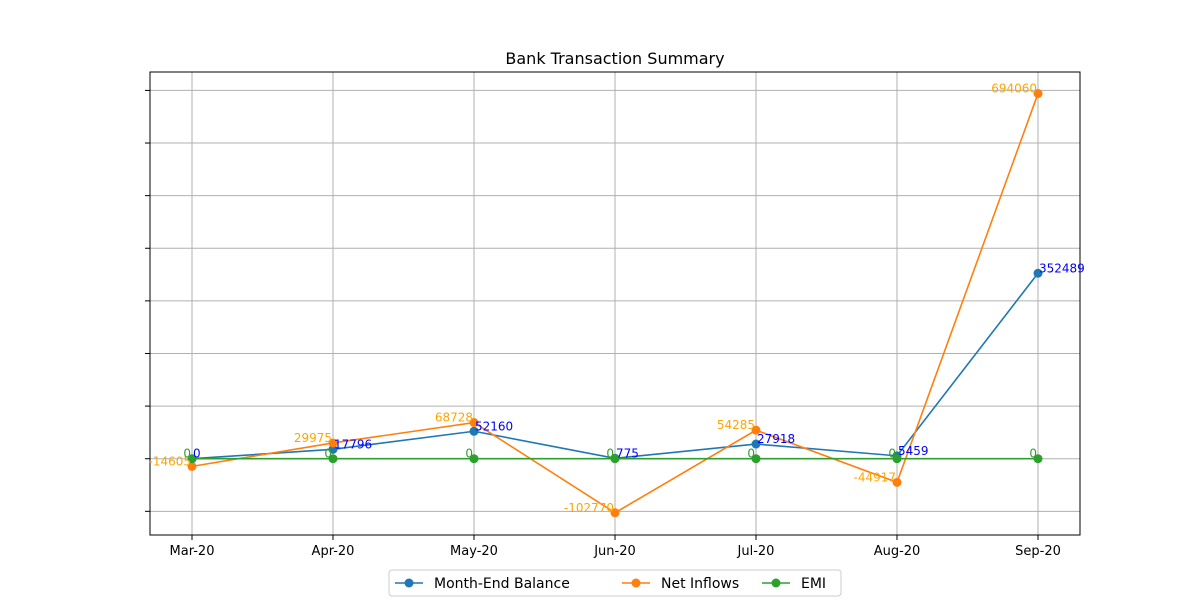  What do you see at coordinates (1014, 89) in the screenshot?
I see `data-label: 694060` at bounding box center [1014, 89].